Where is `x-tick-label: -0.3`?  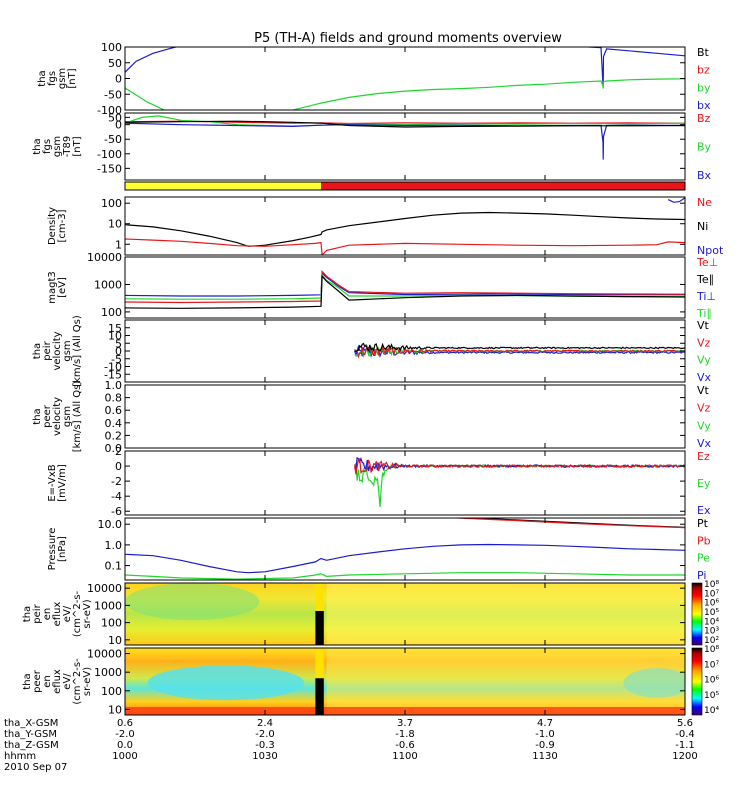
x-tick-label: -0.3 is located at coordinates (265, 745).